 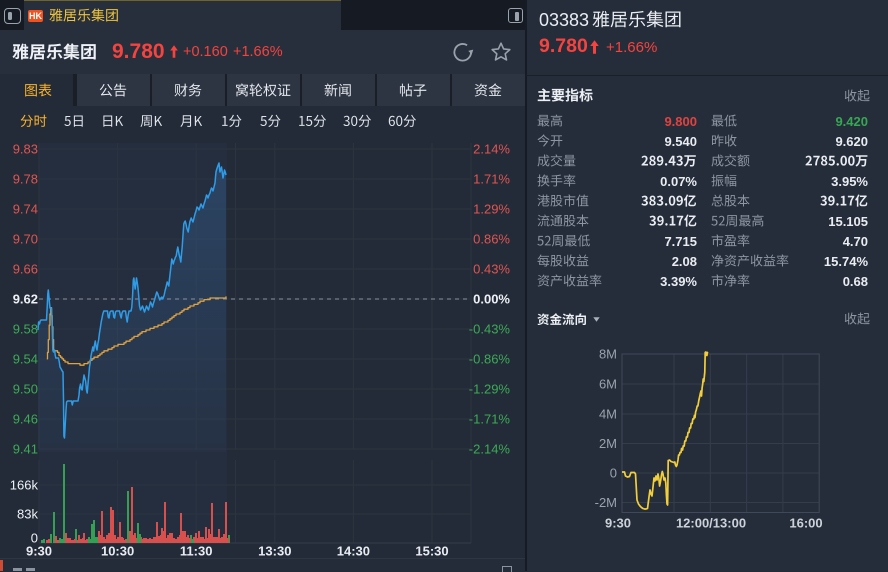 What do you see at coordinates (117, 551) in the screenshot?
I see `svg-text: 10:30` at bounding box center [117, 551].